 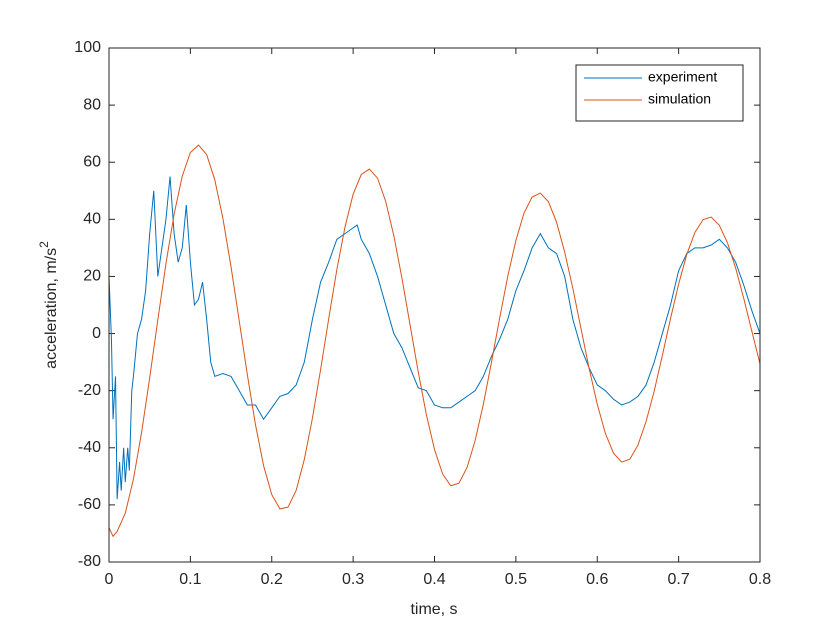 What do you see at coordinates (679, 99) in the screenshot?
I see `legend-label: simulation` at bounding box center [679, 99].